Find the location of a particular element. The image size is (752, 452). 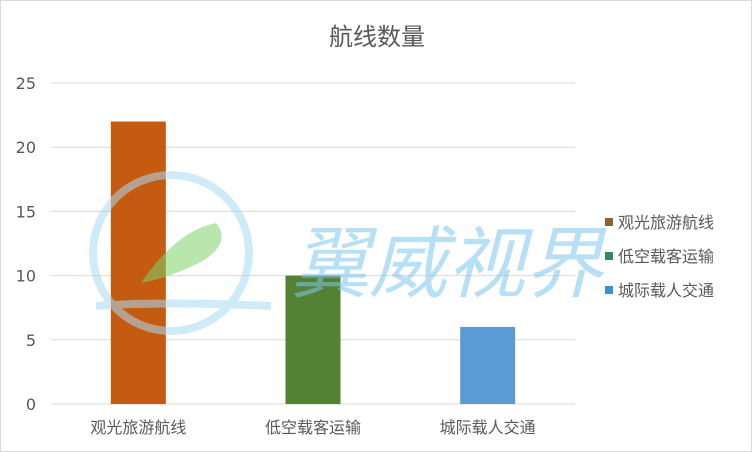

watermark-swoosh is located at coordinates (183, 304).